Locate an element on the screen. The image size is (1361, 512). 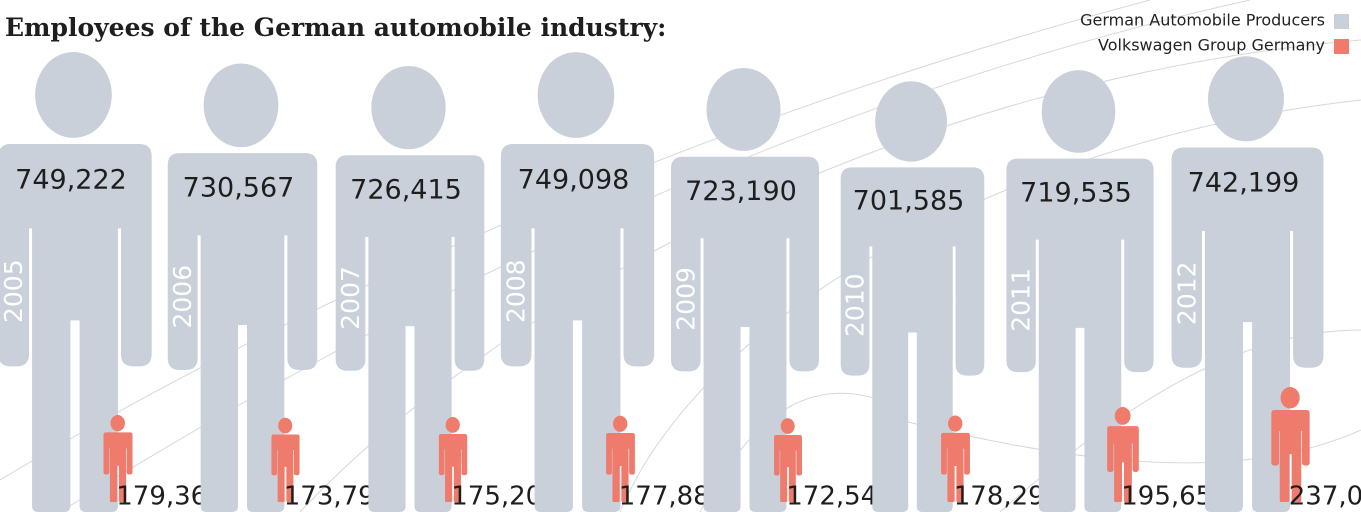
year-label: 2006 is located at coordinates (182, 297).